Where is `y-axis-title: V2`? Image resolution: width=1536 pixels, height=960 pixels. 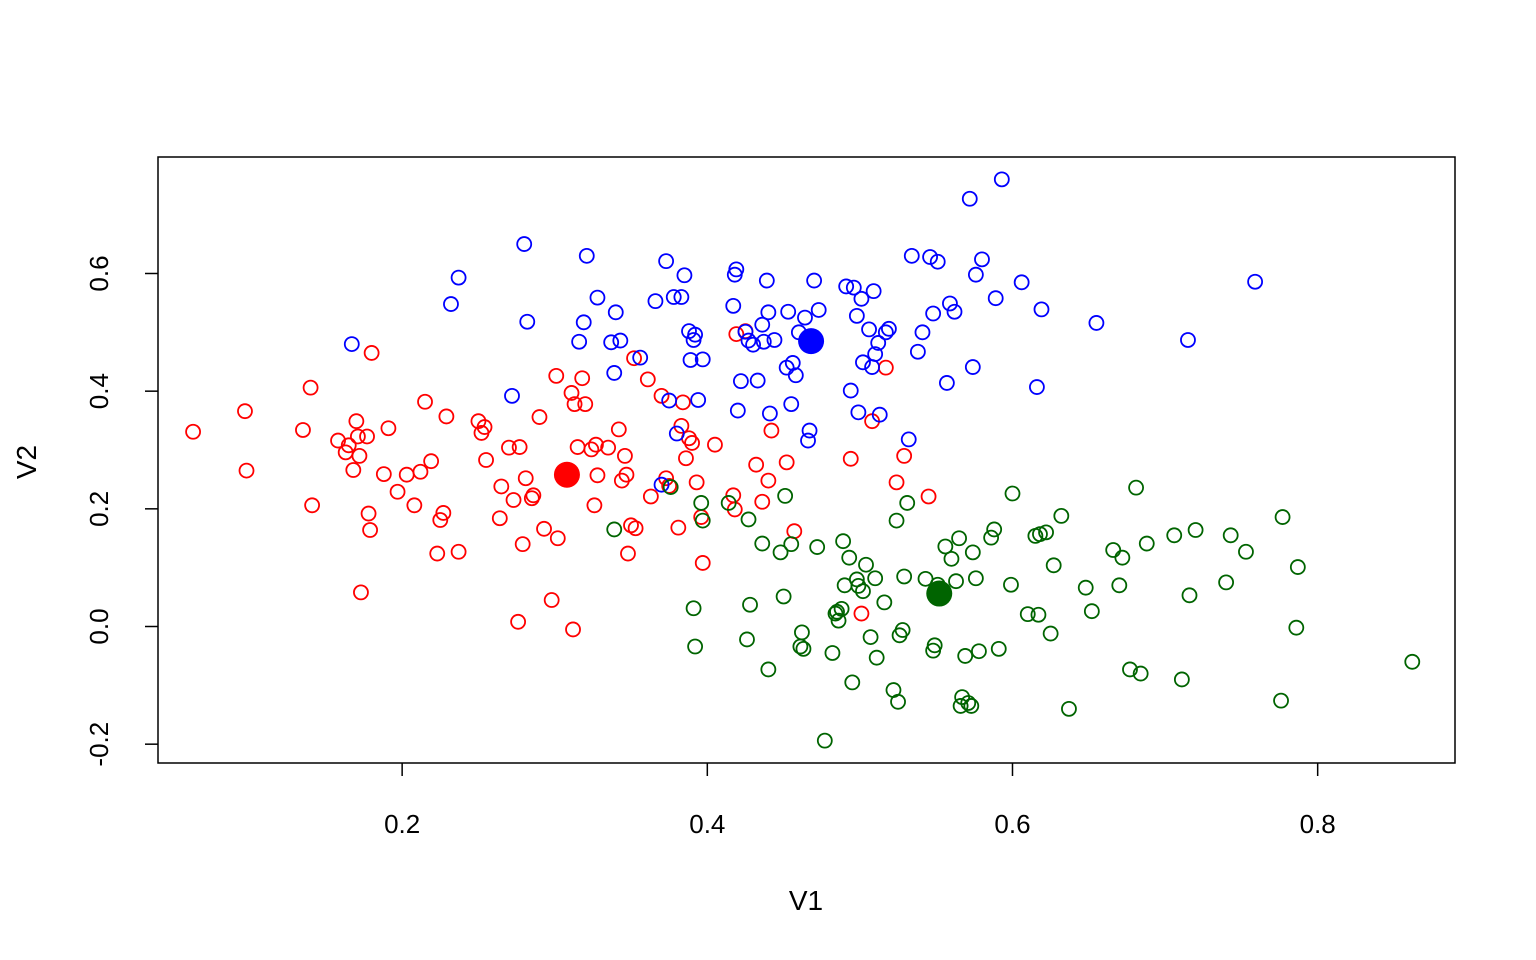
y-axis-title: V2 is located at coordinates (26, 462).